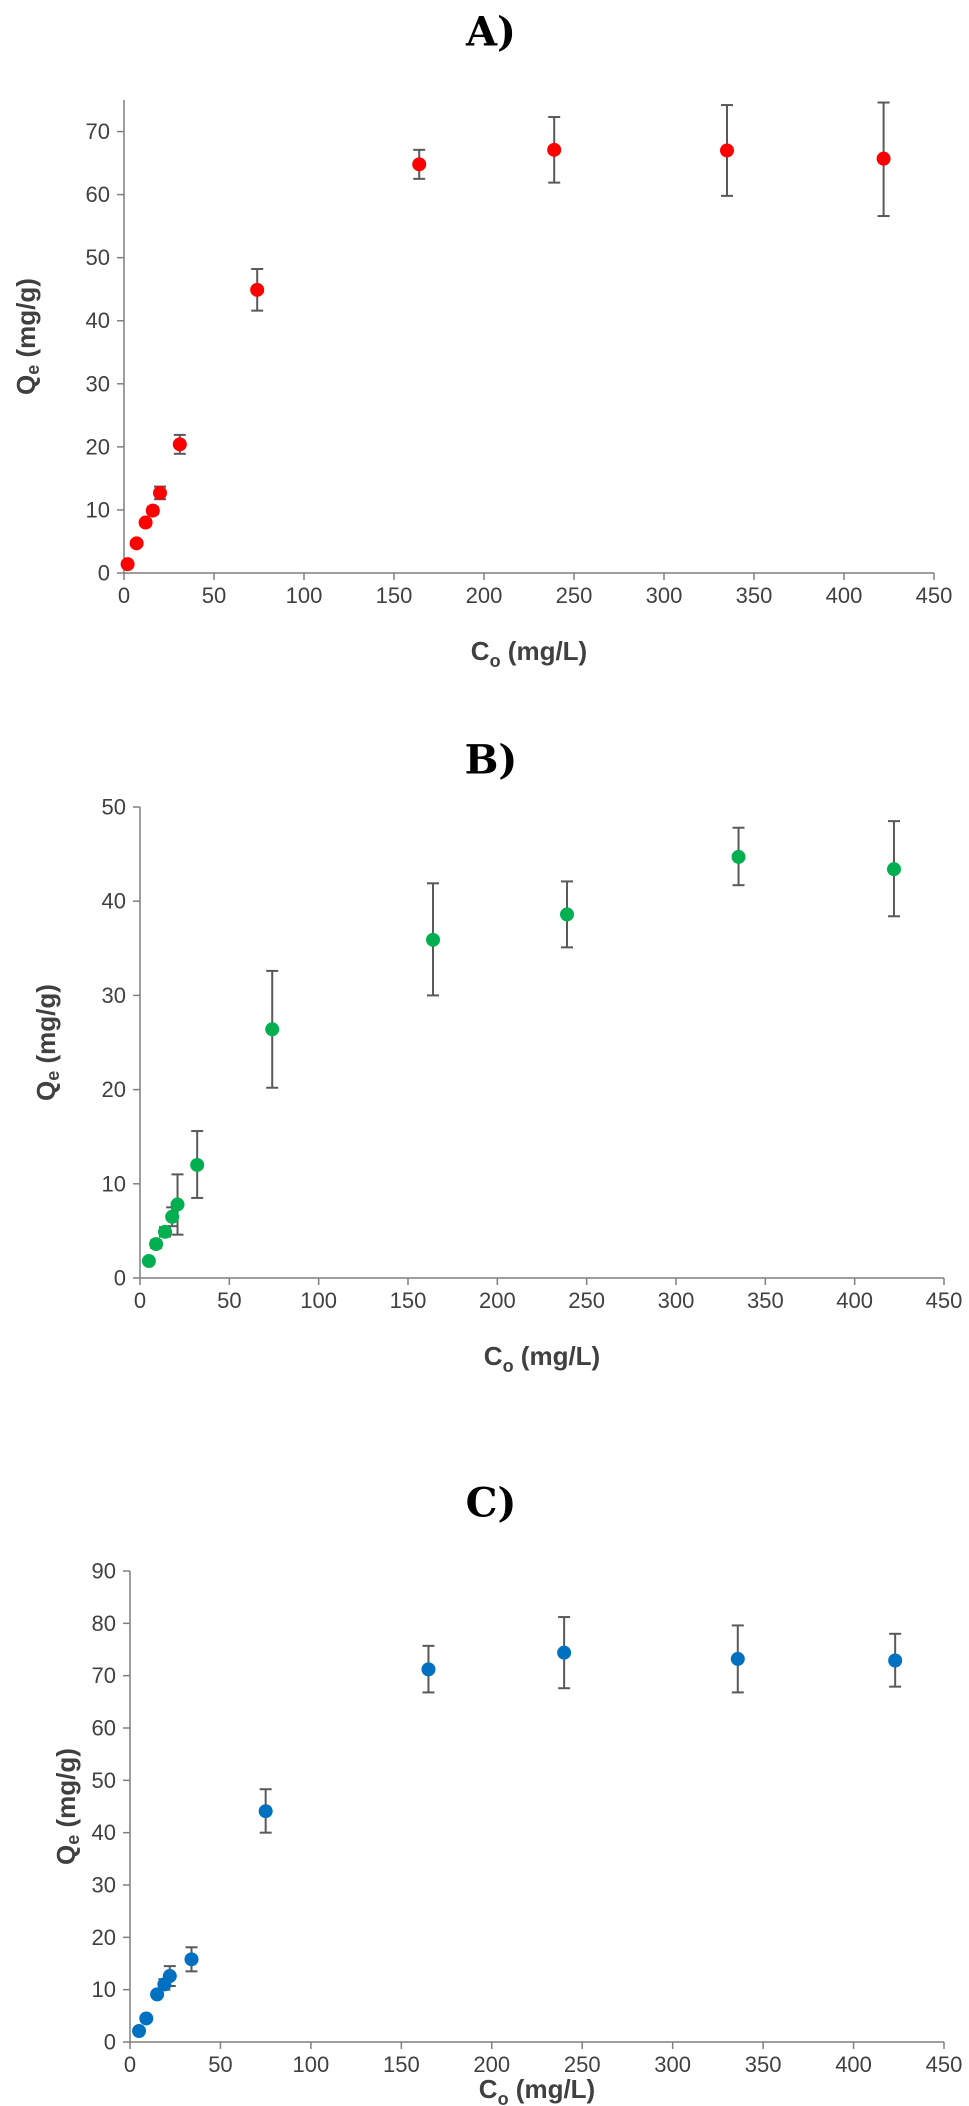  What do you see at coordinates (98, 509) in the screenshot?
I see `y-tick-label: 10` at bounding box center [98, 509].